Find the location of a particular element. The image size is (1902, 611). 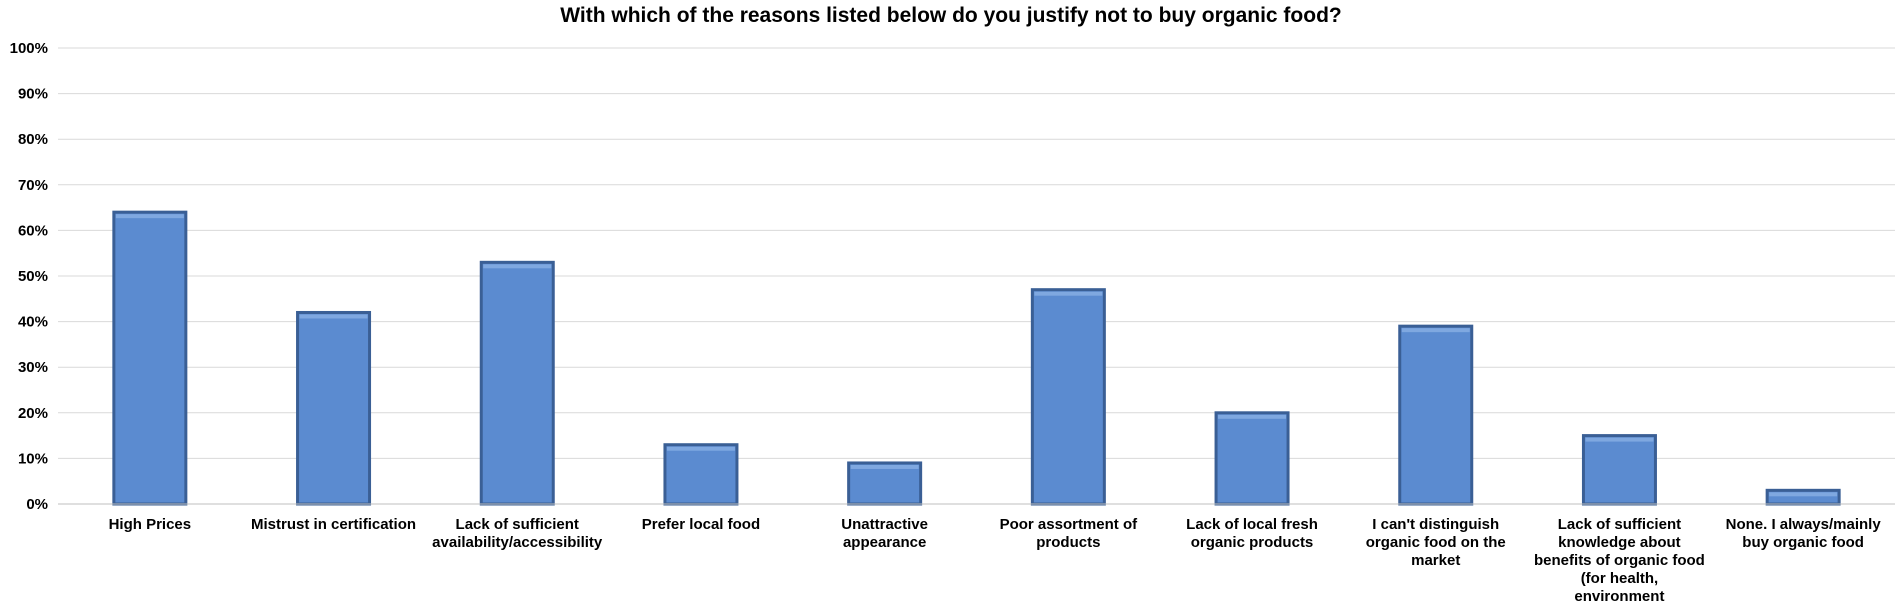

y-tick-label: 20% is located at coordinates (33, 413).